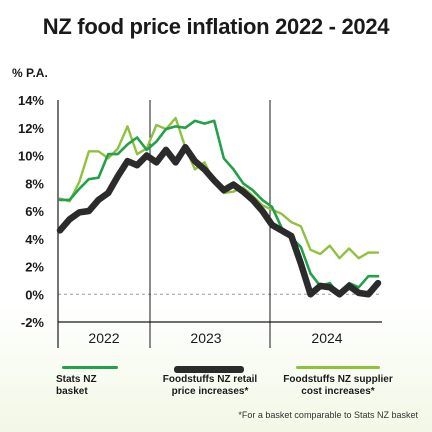 Image resolution: width=432 pixels, height=432 pixels. I want to click on y-tick-label: 12%, so click(31, 128).